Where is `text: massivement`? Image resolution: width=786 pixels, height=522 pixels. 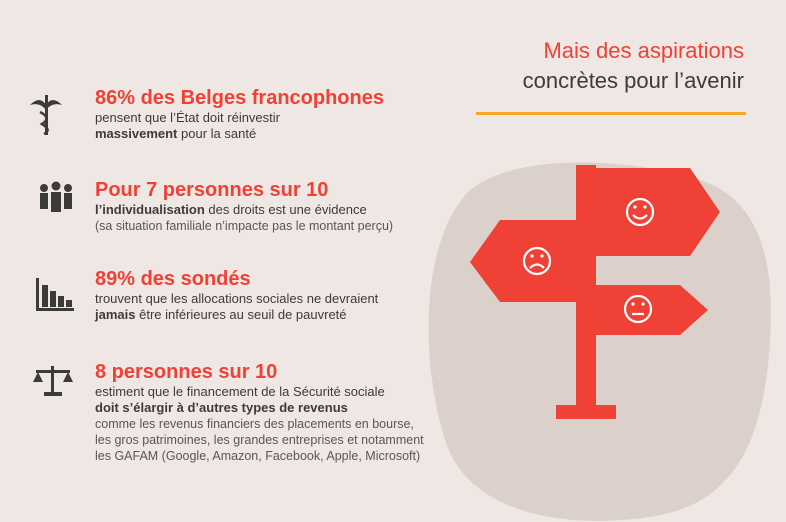
text: massivement is located at coordinates (136, 133).